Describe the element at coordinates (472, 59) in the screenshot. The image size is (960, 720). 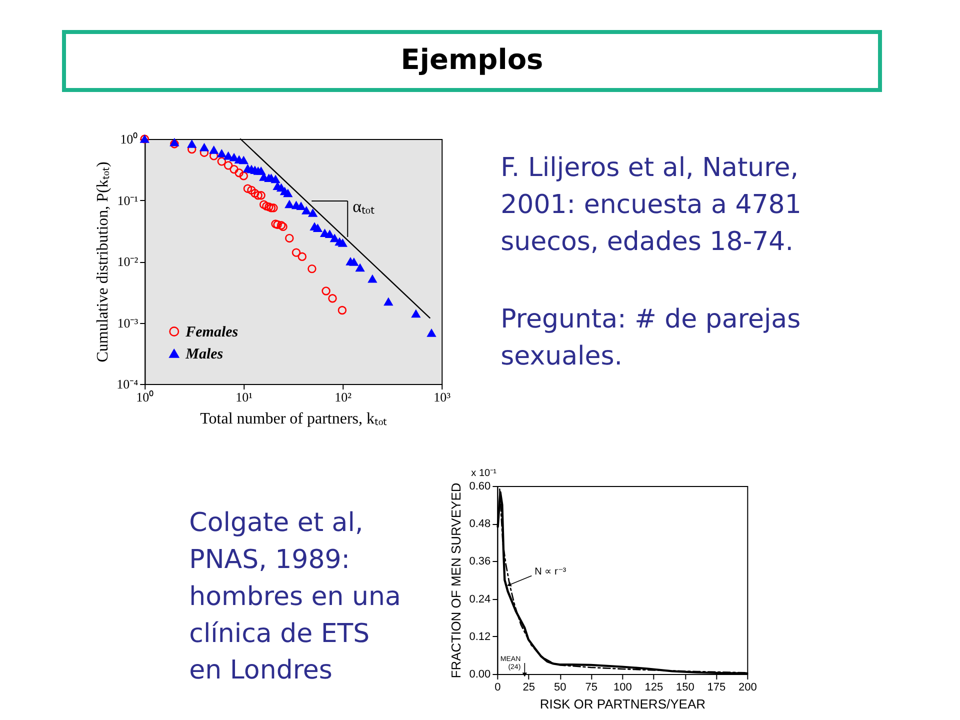
I see `text: Ejemplos` at that location.